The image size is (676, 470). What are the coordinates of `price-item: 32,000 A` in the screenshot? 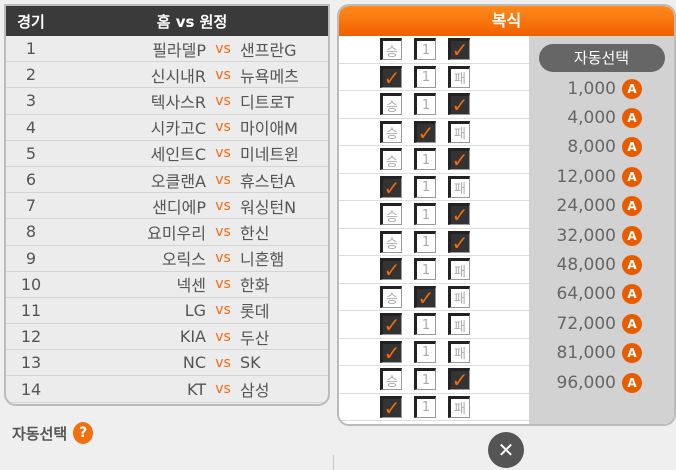 It's located at (601, 235).